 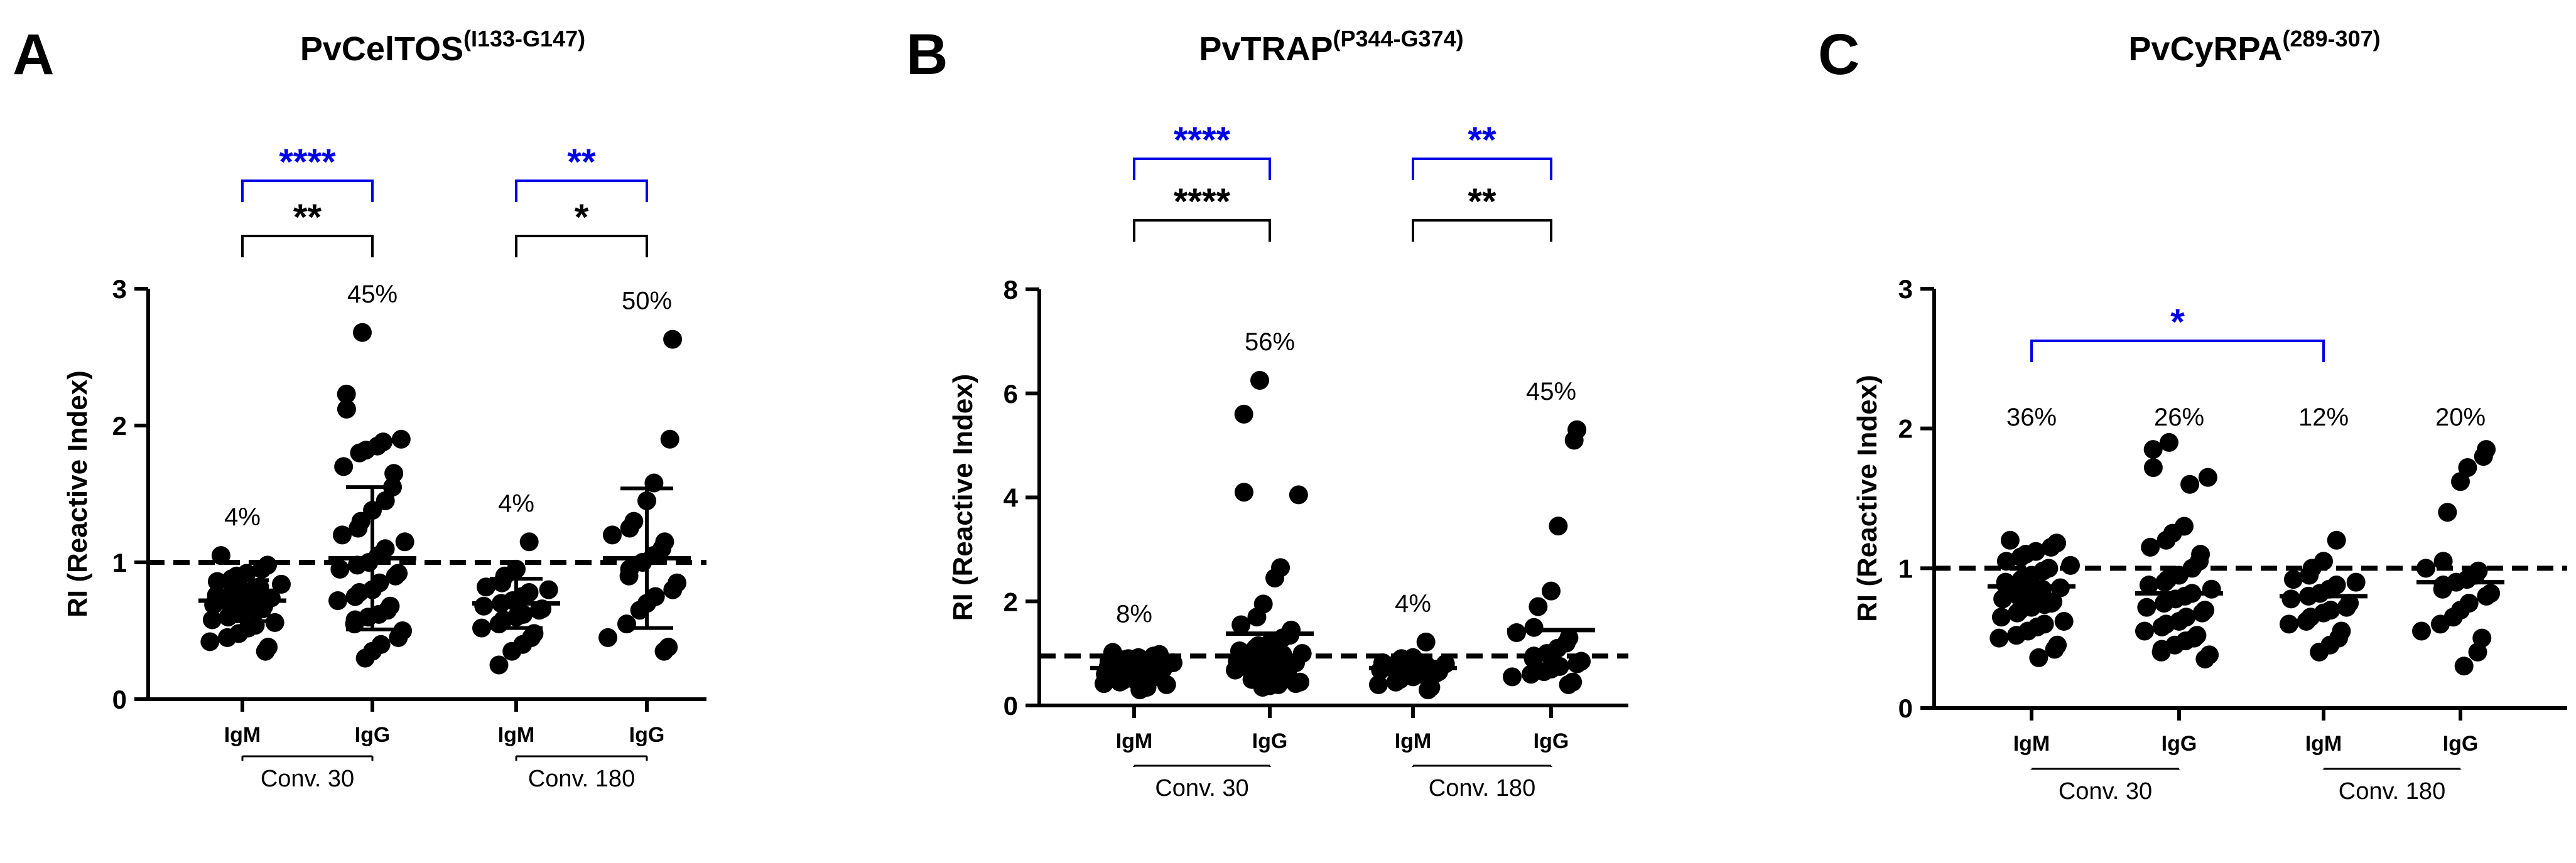 What do you see at coordinates (119, 700) in the screenshot?
I see `y-tick-label: 0` at bounding box center [119, 700].